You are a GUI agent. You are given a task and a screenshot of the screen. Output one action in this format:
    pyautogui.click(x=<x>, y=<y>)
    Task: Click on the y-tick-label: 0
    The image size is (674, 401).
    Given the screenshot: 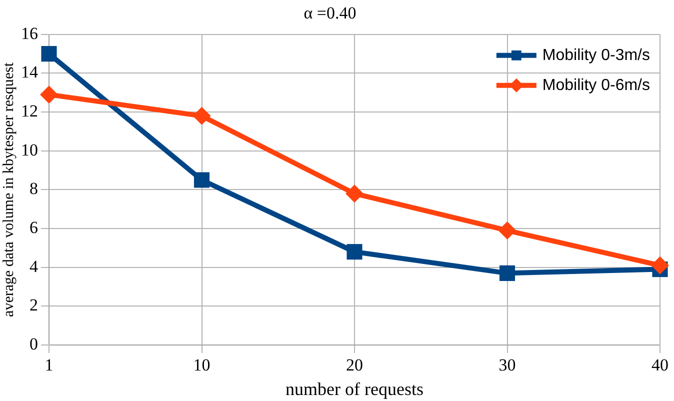 What is the action you would take?
    pyautogui.click(x=34, y=344)
    